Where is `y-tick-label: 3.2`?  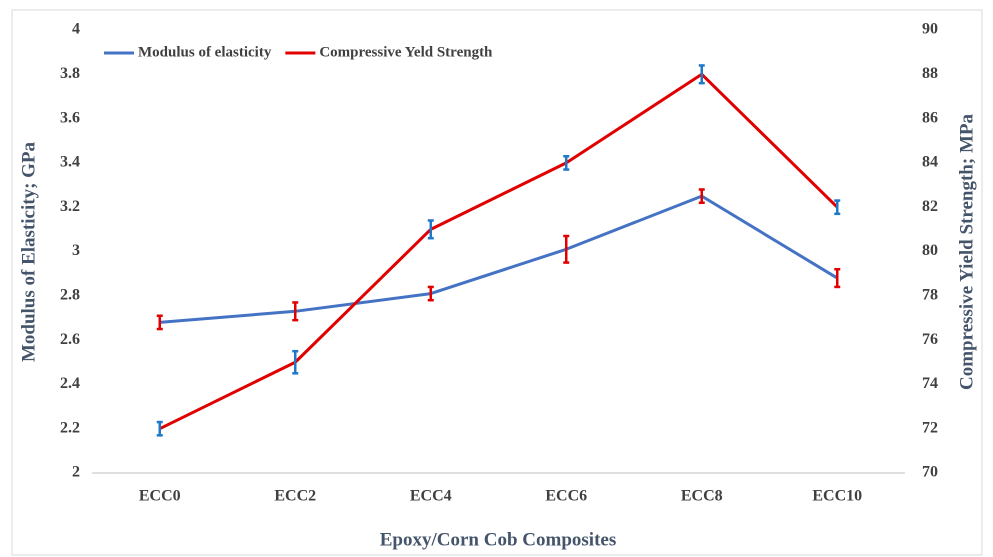 y-tick-label: 3.2 is located at coordinates (70, 206).